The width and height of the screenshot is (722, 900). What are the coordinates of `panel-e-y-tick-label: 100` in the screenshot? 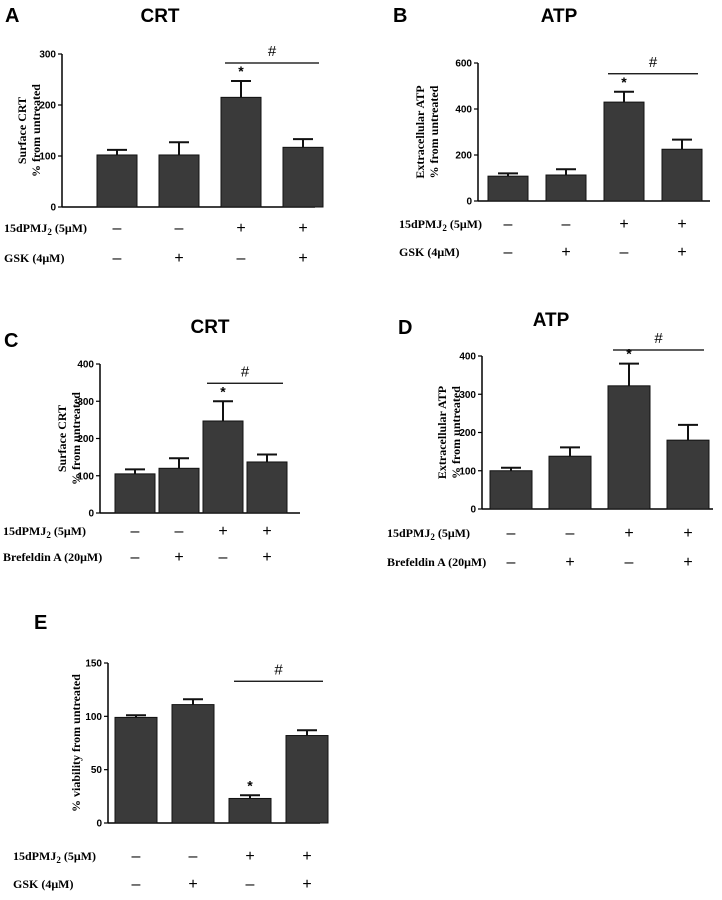 It's located at (93, 717).